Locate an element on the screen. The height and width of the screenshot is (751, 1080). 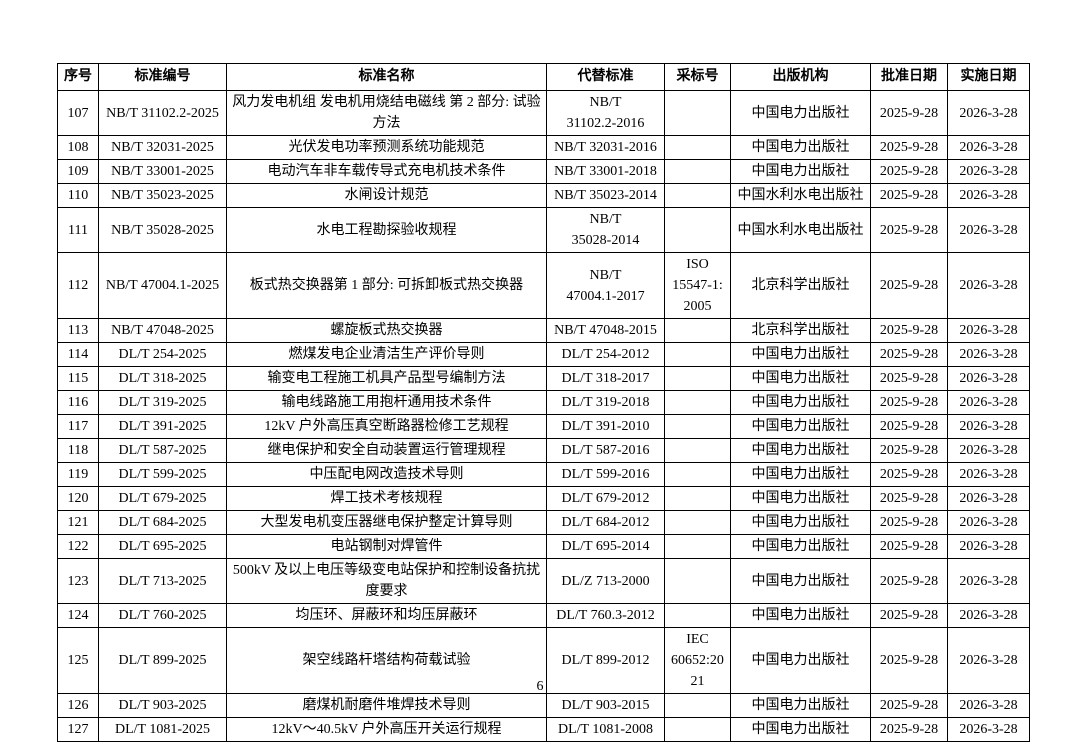
col-header-approved: 批准日期 is located at coordinates (909, 77).